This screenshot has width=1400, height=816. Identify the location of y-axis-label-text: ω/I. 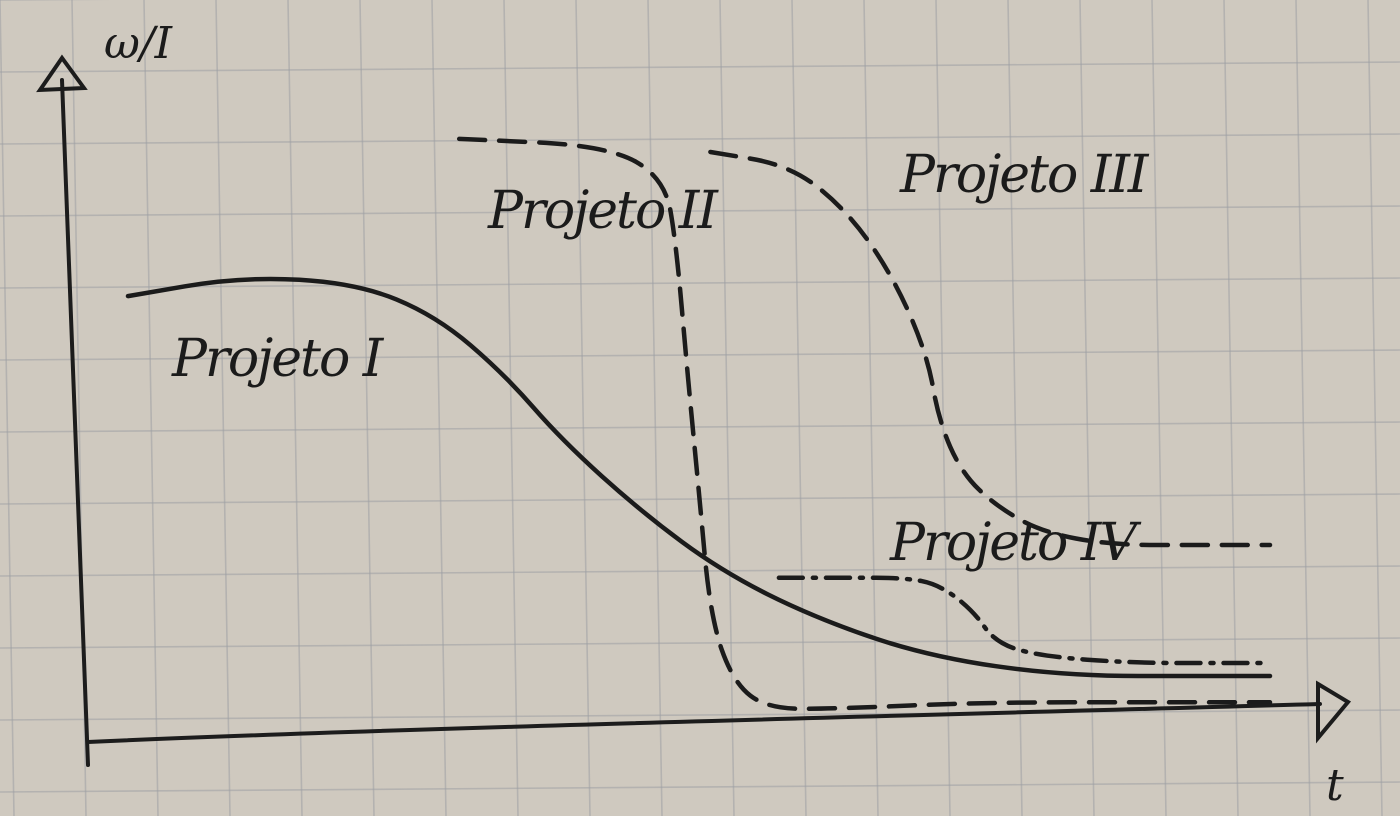
(139, 43).